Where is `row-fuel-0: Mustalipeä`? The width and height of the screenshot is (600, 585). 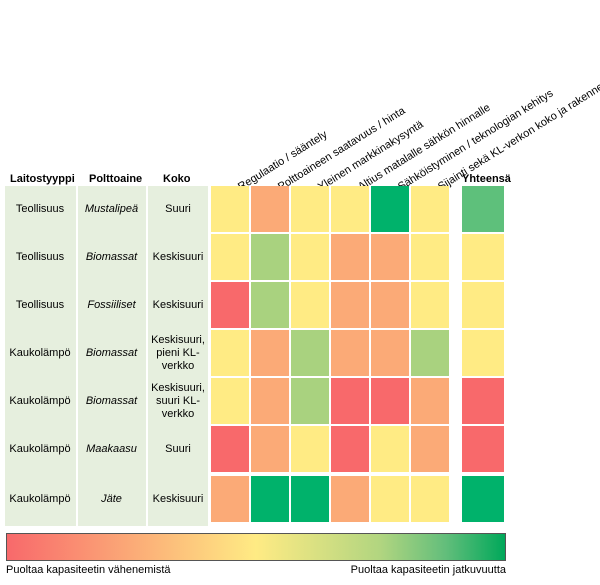
row-fuel-0: Mustalipeä is located at coordinates (111, 208).